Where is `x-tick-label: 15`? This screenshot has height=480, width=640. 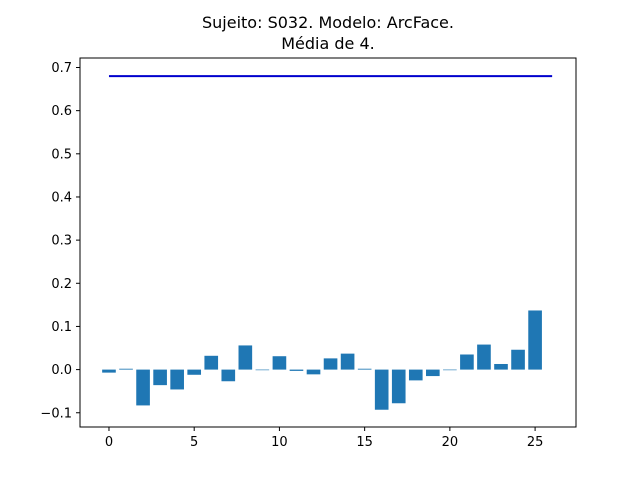 x-tick-label: 15 is located at coordinates (364, 442).